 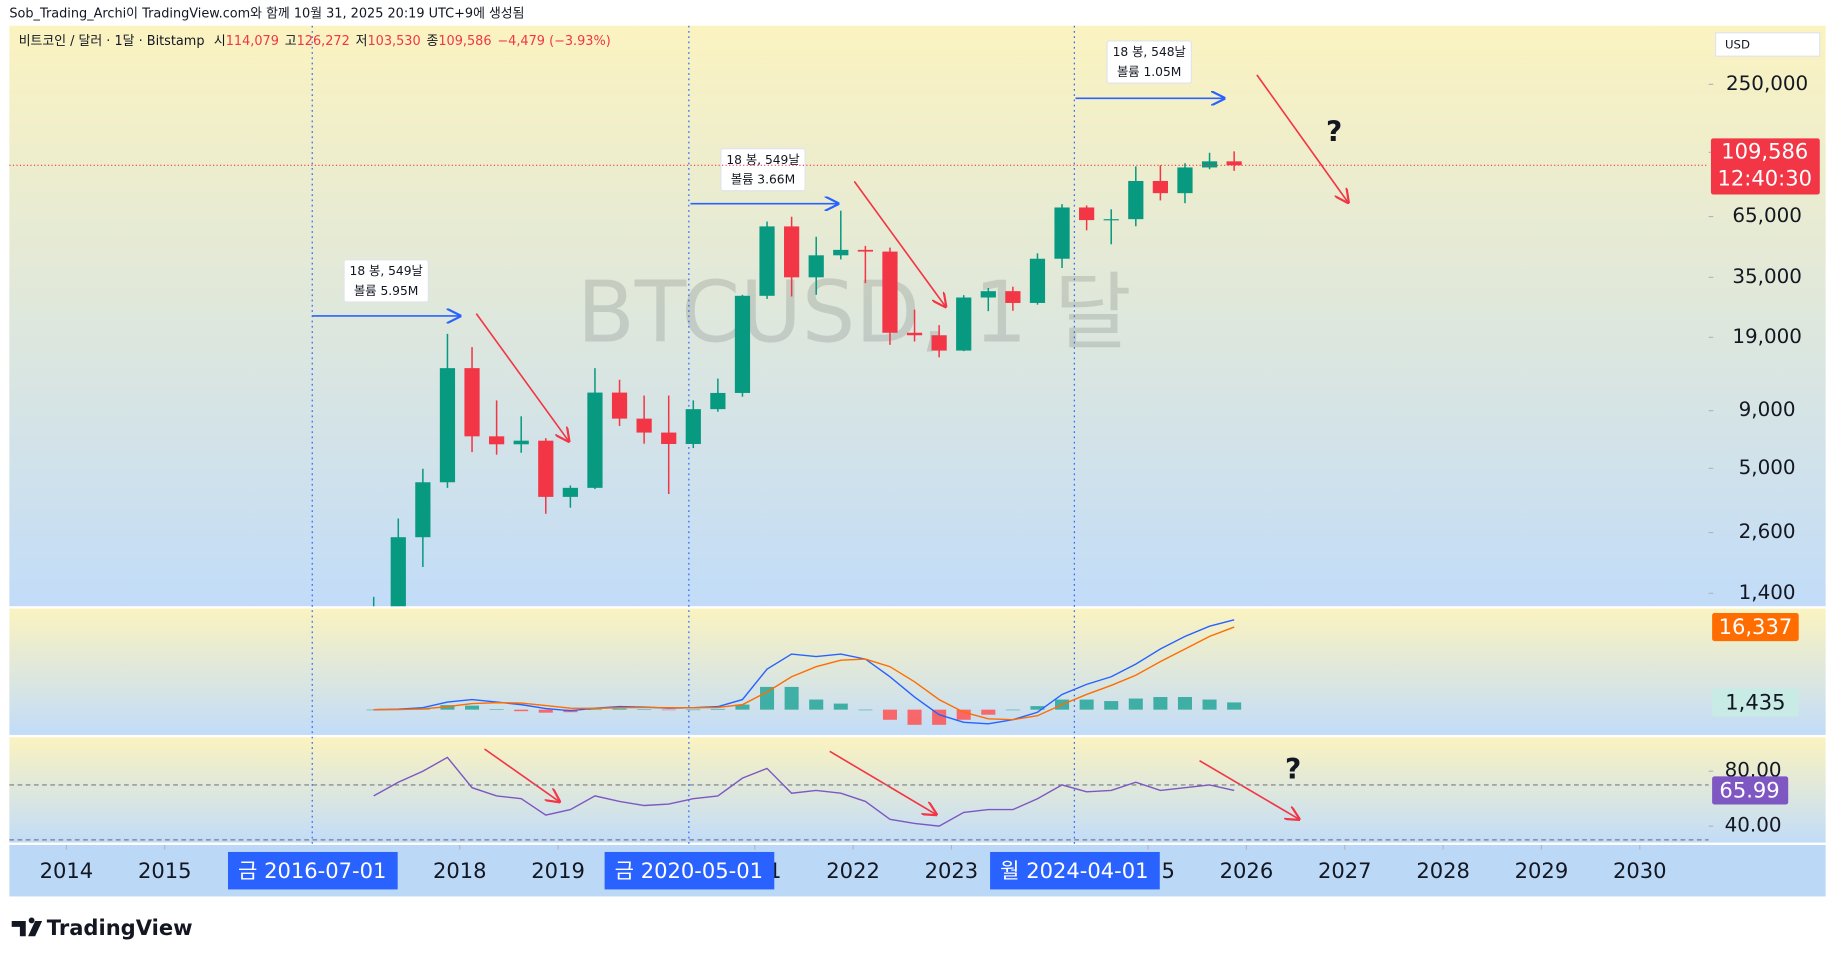 What do you see at coordinates (393, 40) in the screenshot?
I see `low: 103,530` at bounding box center [393, 40].